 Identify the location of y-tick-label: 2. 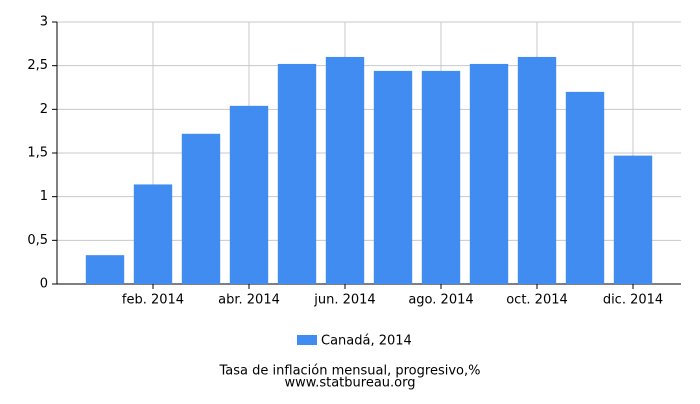
(44, 109).